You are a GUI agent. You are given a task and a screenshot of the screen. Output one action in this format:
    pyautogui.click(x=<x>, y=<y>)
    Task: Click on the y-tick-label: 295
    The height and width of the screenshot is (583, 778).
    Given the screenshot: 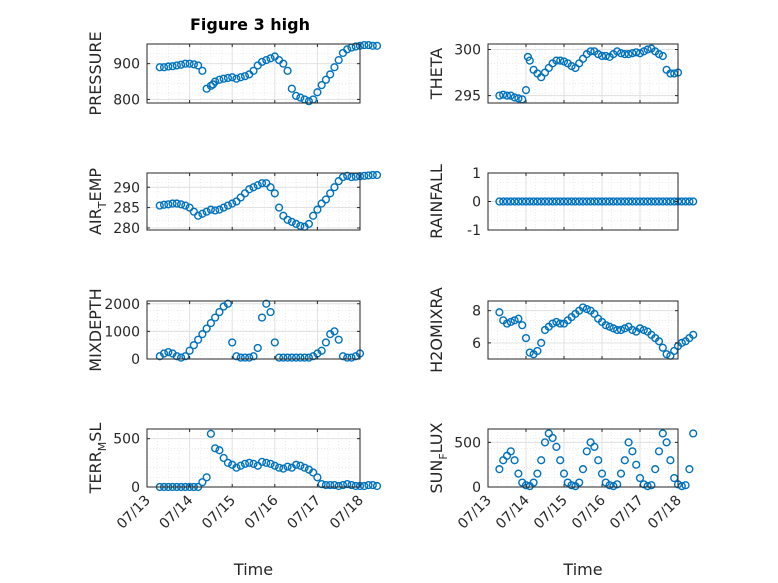 What is the action you would take?
    pyautogui.click(x=467, y=97)
    